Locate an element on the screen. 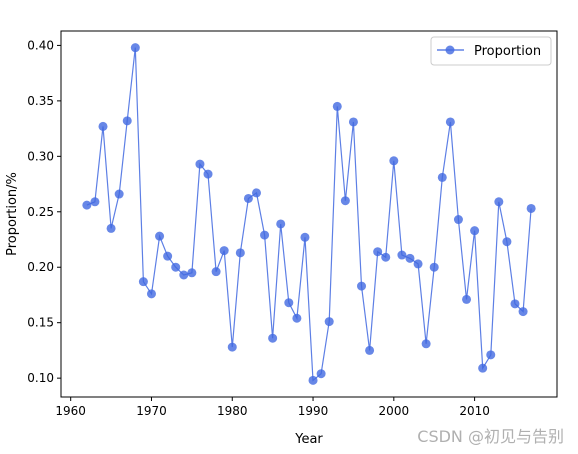 The image size is (578, 454). y-tick-label: 0.10 is located at coordinates (40, 378).